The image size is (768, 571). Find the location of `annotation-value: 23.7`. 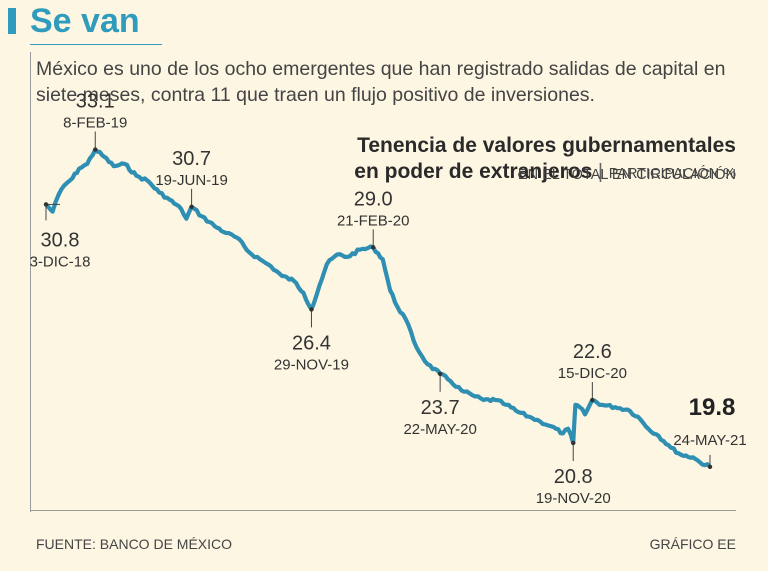

annotation-value: 23.7 is located at coordinates (440, 408).